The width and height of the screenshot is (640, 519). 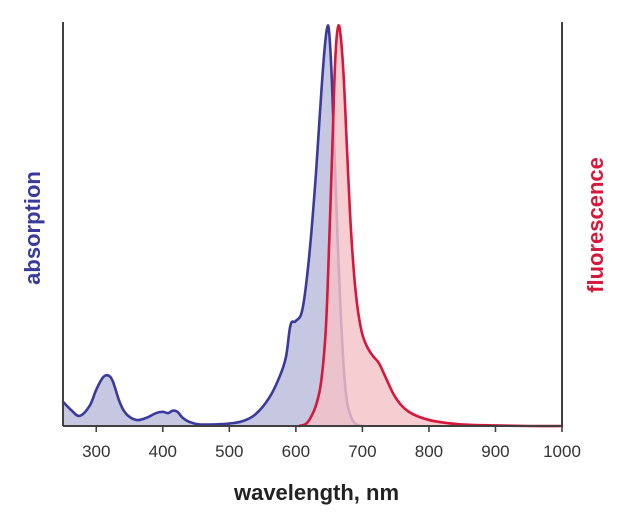 What do you see at coordinates (229, 451) in the screenshot?
I see `x-tick-label: 500` at bounding box center [229, 451].